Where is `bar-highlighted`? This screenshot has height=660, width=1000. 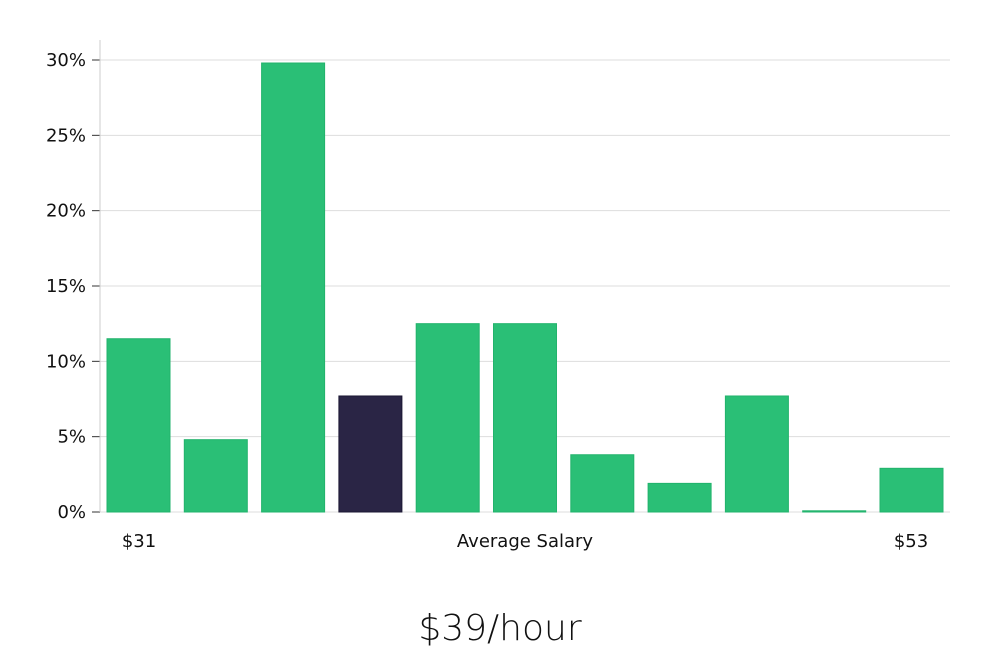
bar-highlighted is located at coordinates (370, 454).